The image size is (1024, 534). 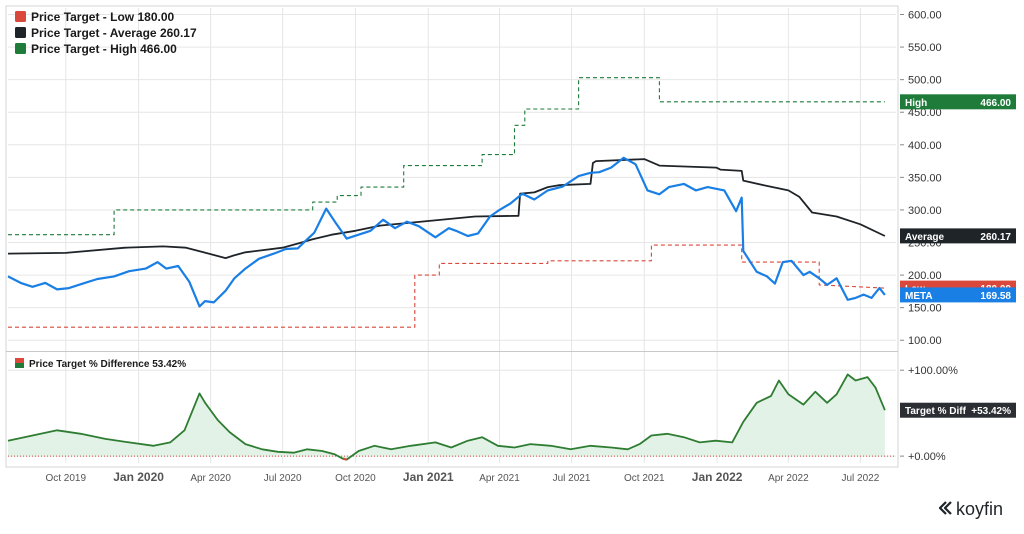 I want to click on legend-item-low: Price Target - Low 180.00, so click(x=94, y=17).